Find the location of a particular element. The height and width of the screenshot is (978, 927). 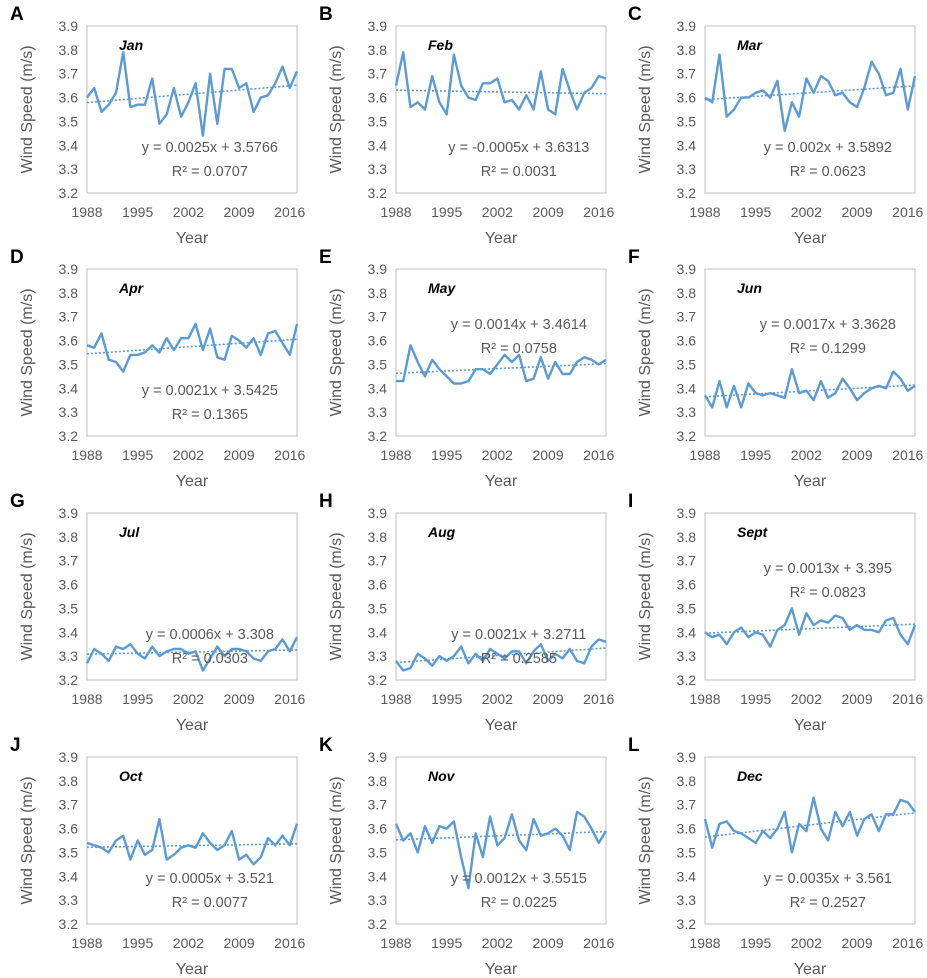

chart-title: Jun is located at coordinates (749, 288).